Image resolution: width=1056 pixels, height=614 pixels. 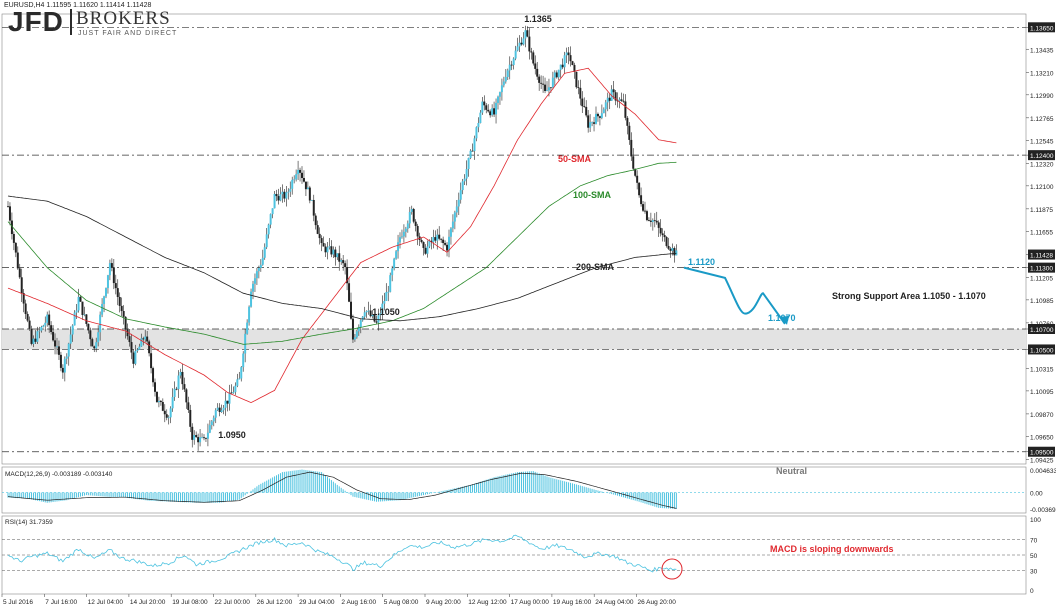 I want to click on x-tick-label: 12 Jul 04:00, so click(x=106, y=602).